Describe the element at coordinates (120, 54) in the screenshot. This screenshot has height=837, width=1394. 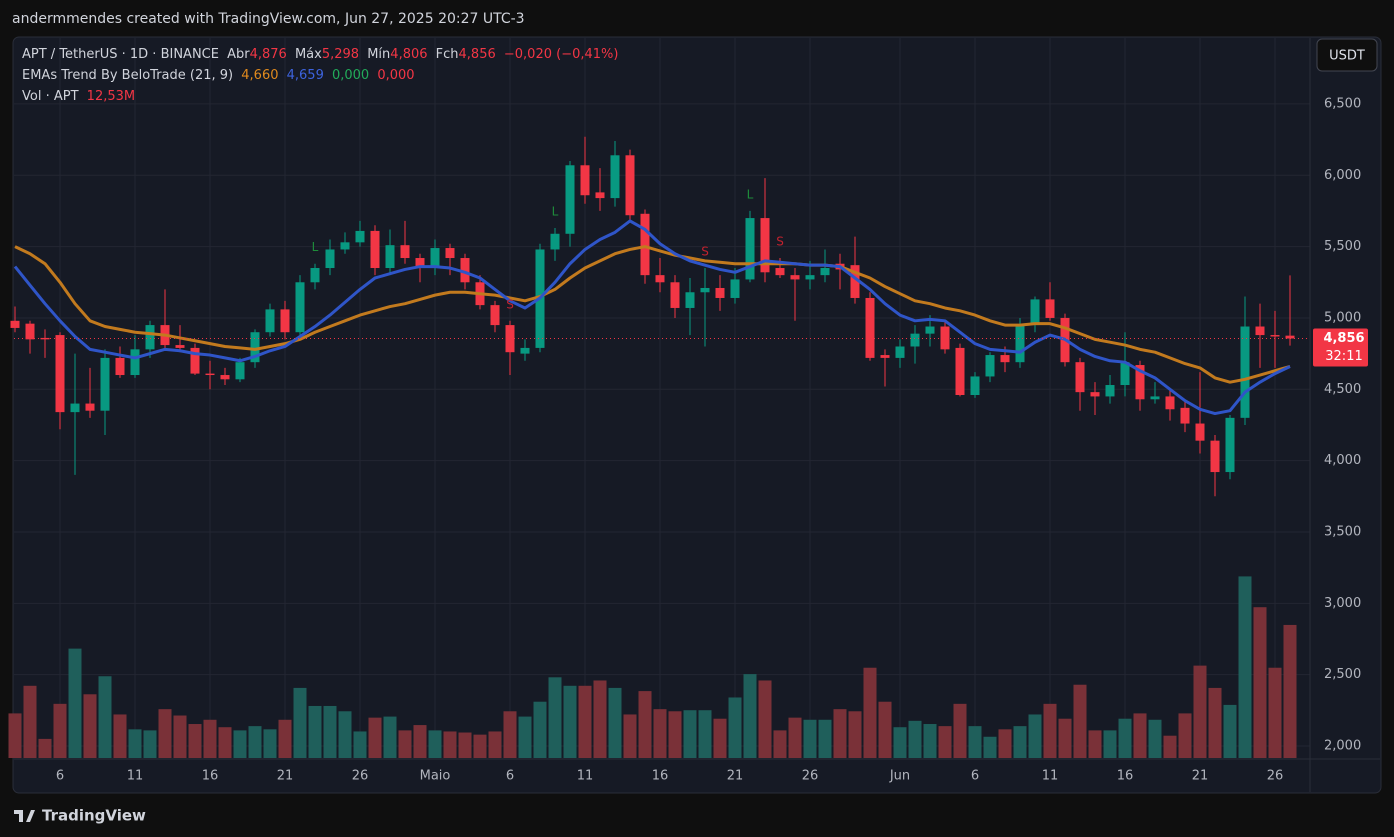
I see `symbol: APT / TetherUS · 1D · BINANCE` at that location.